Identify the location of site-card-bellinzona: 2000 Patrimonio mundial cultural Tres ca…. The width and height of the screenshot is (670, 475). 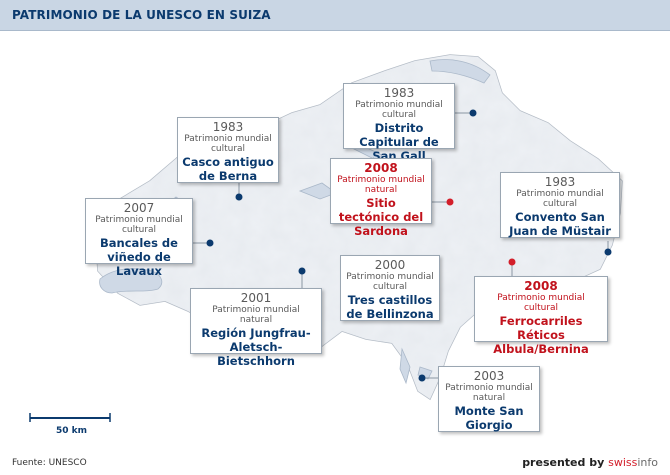
(390, 288).